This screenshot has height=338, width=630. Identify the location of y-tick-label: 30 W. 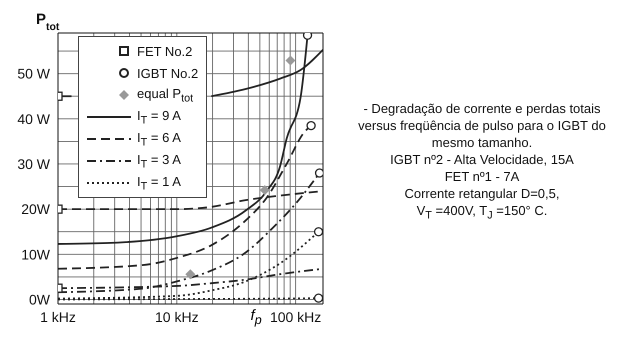
(34, 164).